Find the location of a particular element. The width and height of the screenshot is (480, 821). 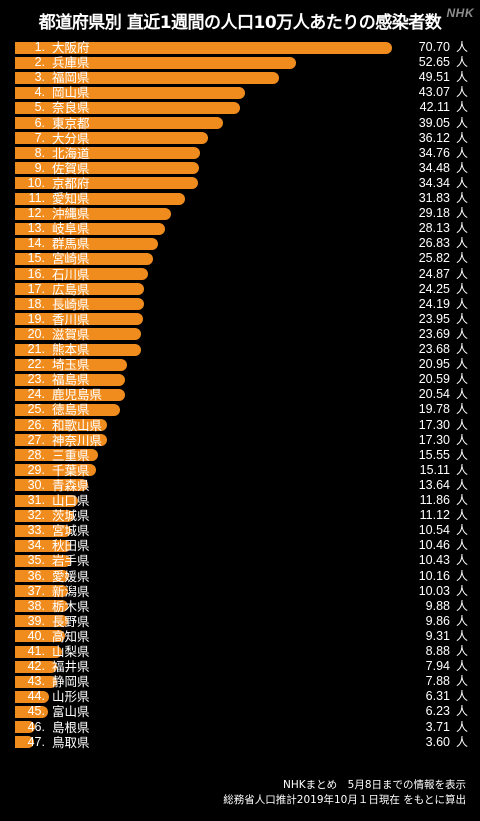

bar-row: 15. 宮崎県 25.82 人 is located at coordinates (240, 258).